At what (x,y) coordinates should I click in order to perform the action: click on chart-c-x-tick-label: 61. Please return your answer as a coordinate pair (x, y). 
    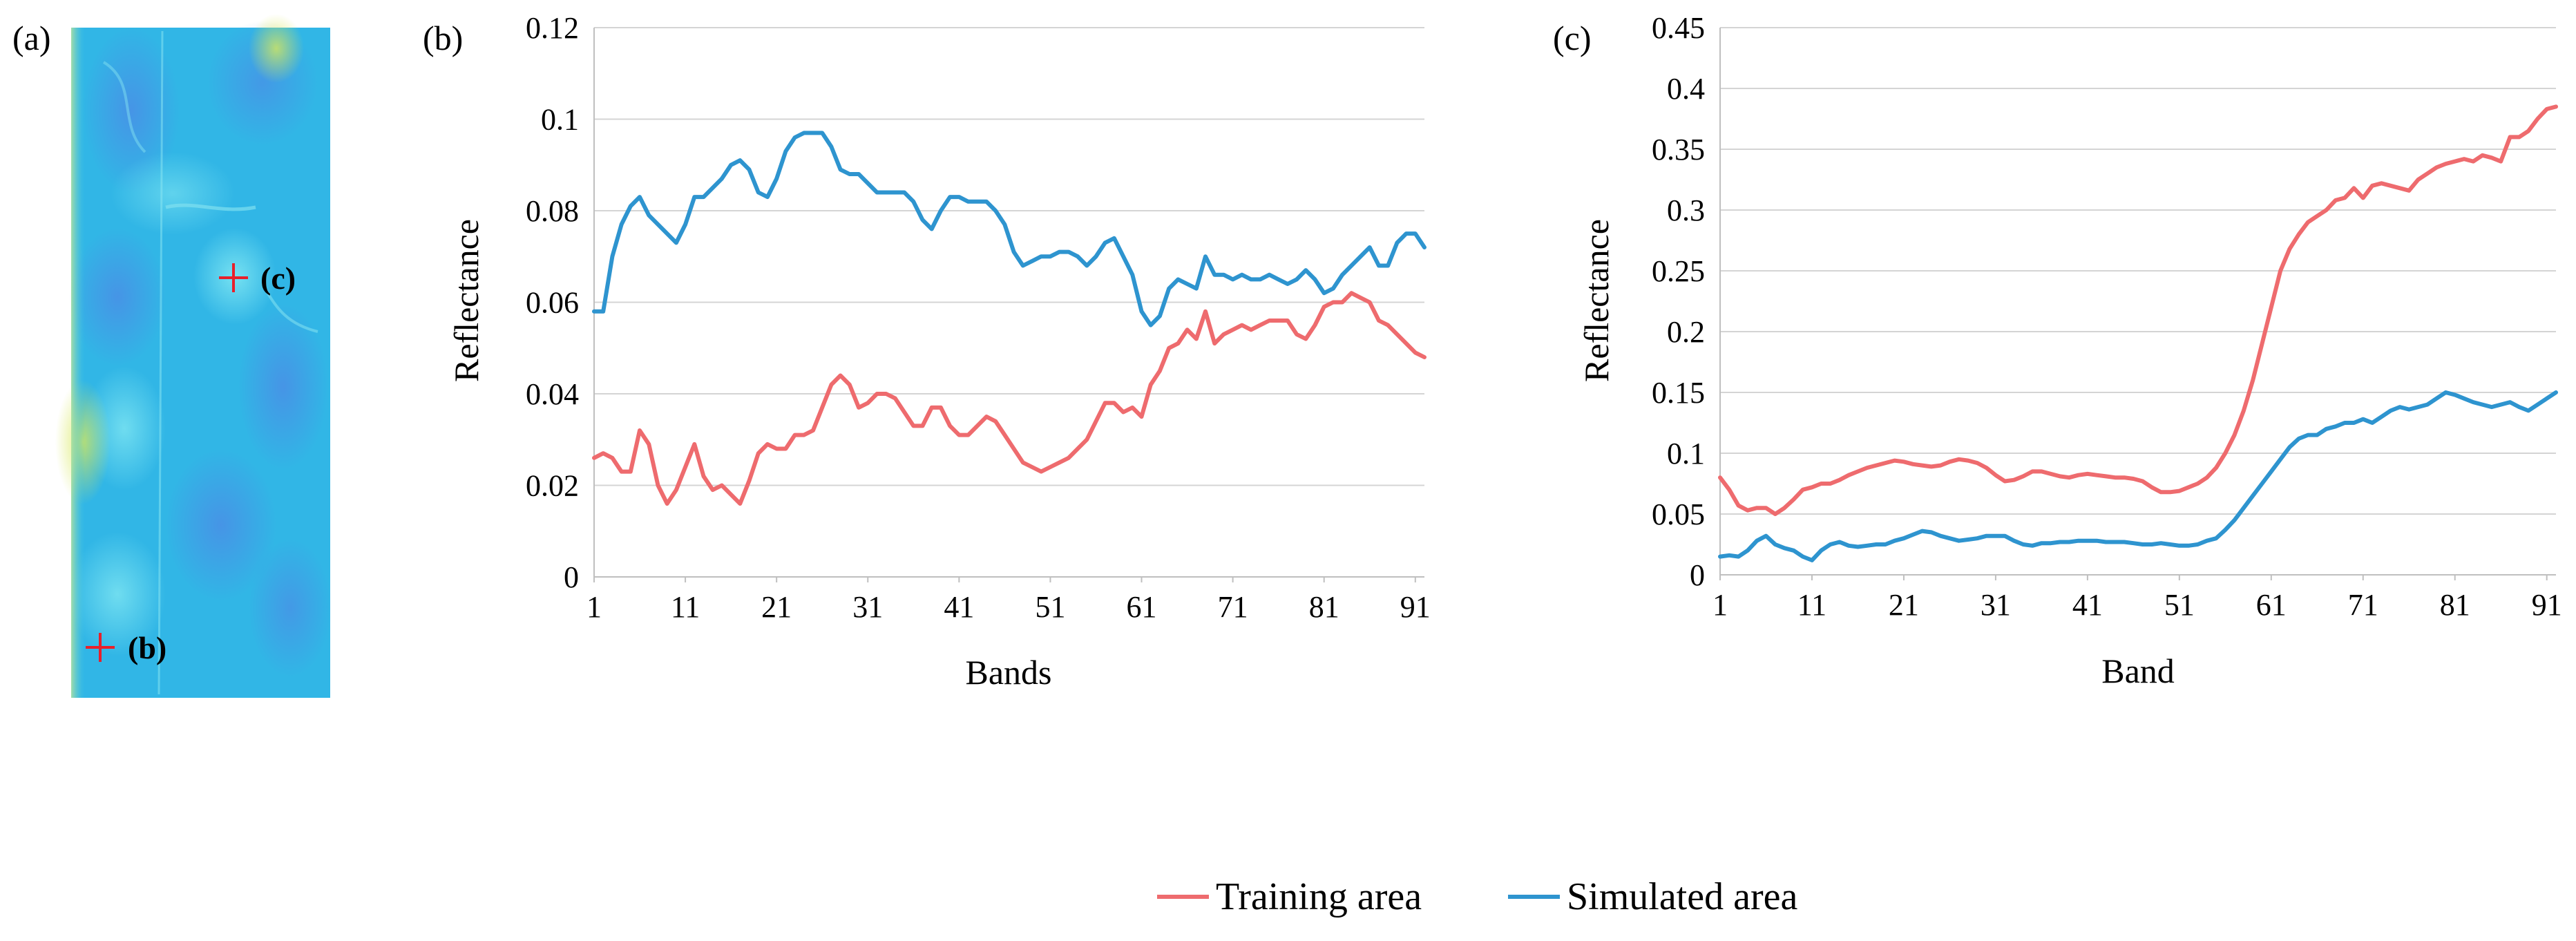
    Looking at the image, I should click on (2272, 605).